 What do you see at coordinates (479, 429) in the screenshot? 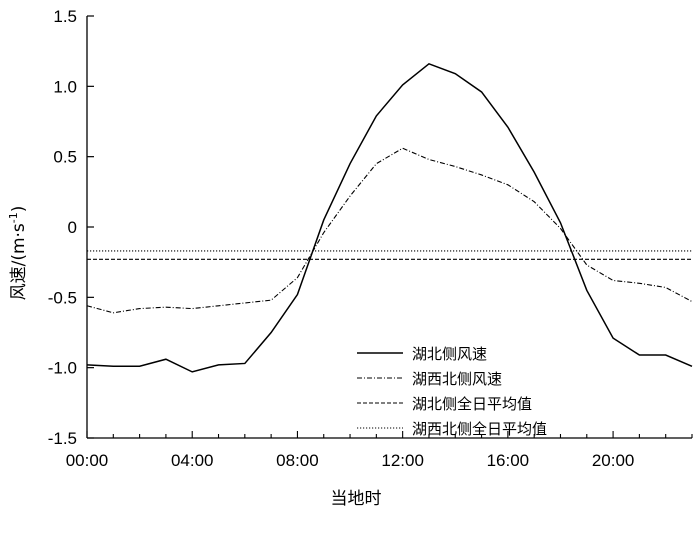
I see `legend-label-4: 湖西北侧全日平均值` at bounding box center [479, 429].